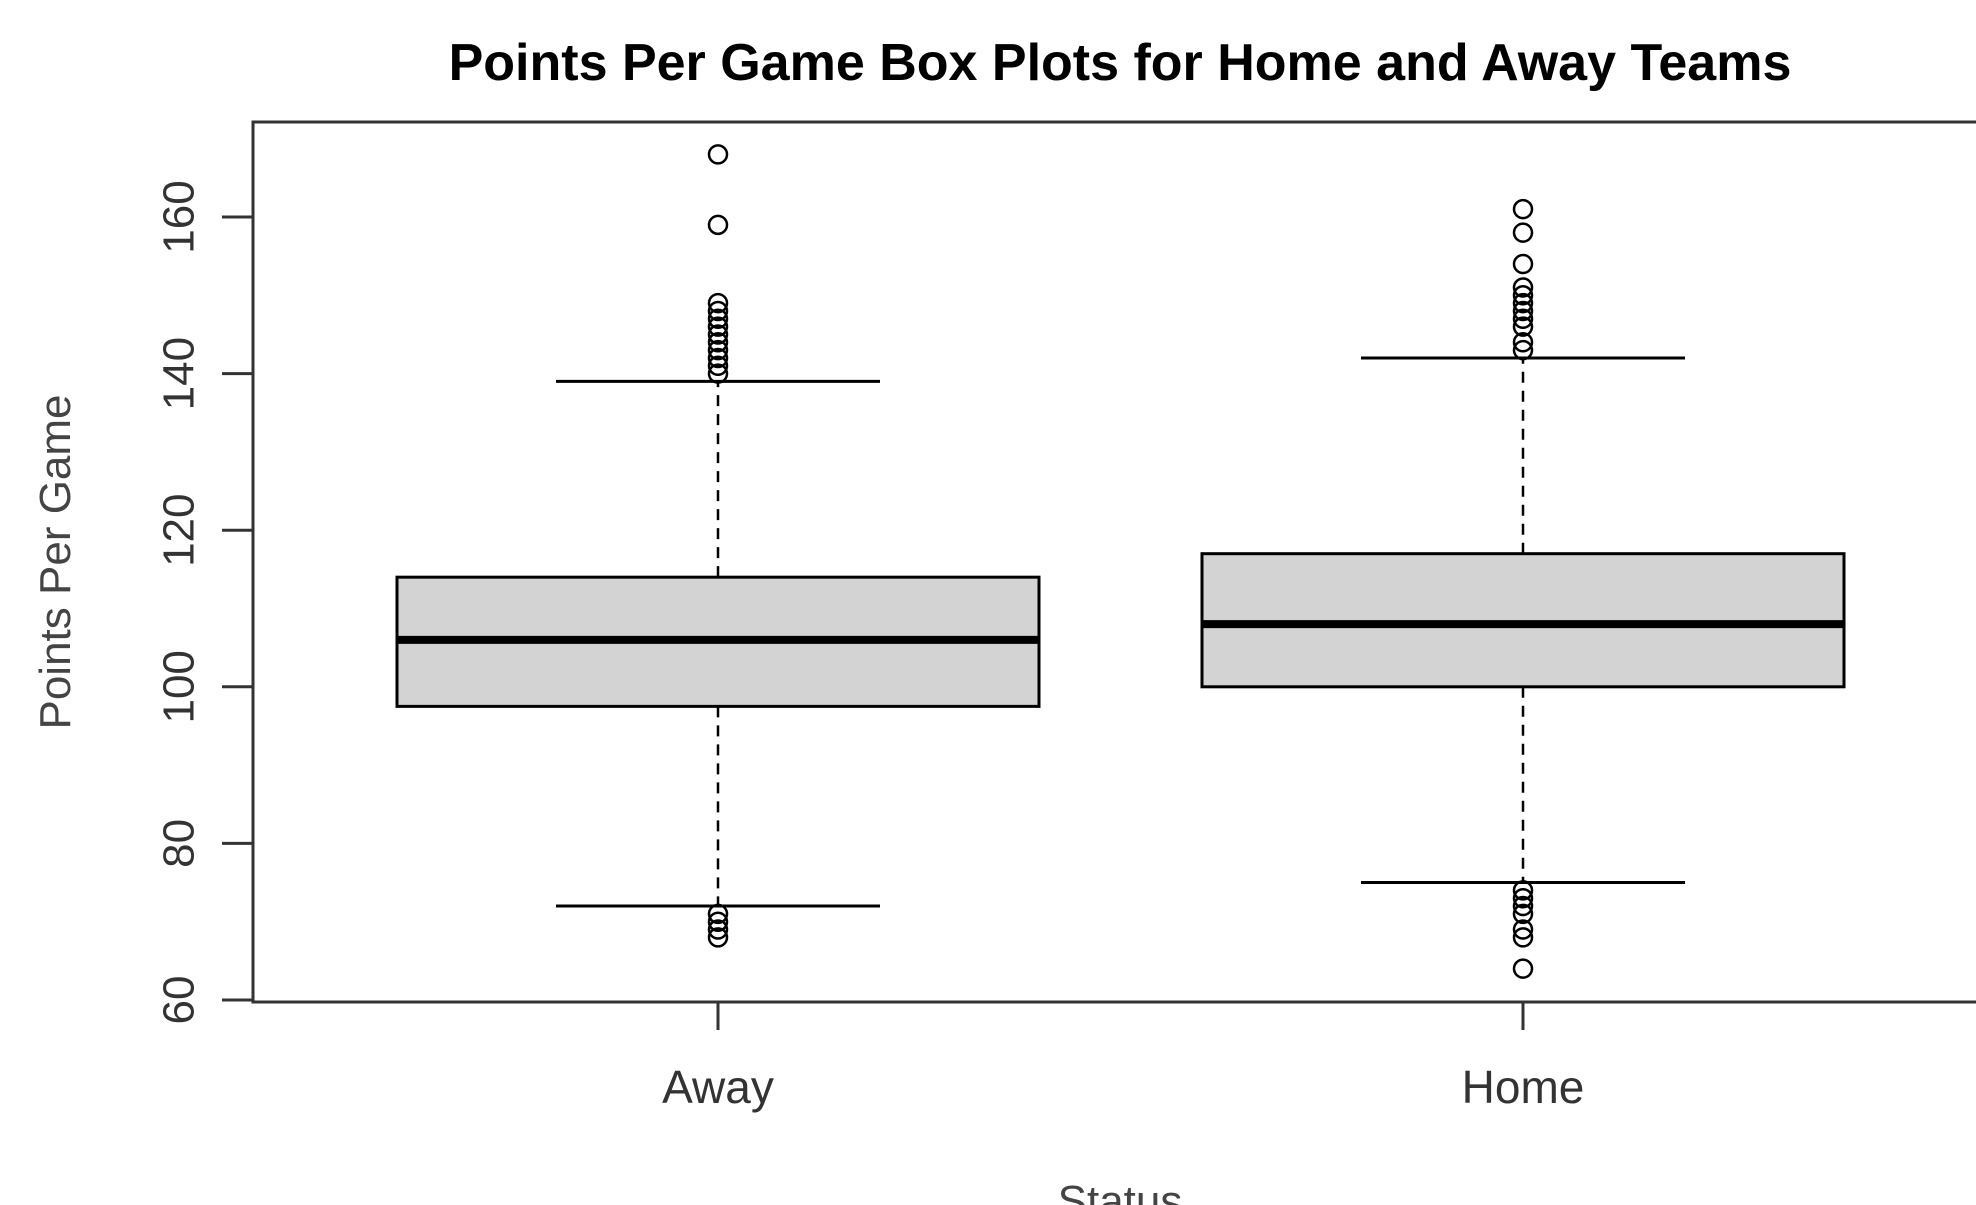 The width and height of the screenshot is (1976, 1205). What do you see at coordinates (179, 1000) in the screenshot?
I see `y-tick-label: 60` at bounding box center [179, 1000].